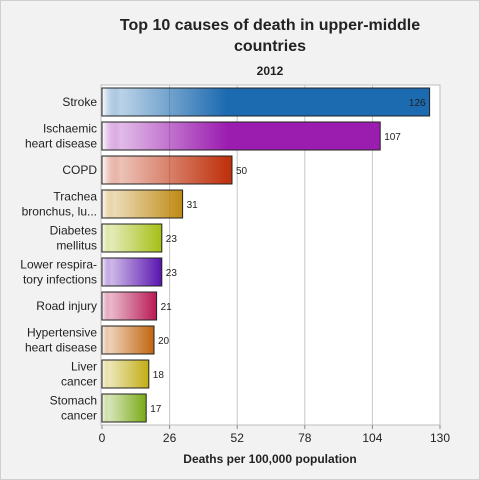 This screenshot has height=480, width=480. I want to click on bar-value-label: 31, so click(193, 205).